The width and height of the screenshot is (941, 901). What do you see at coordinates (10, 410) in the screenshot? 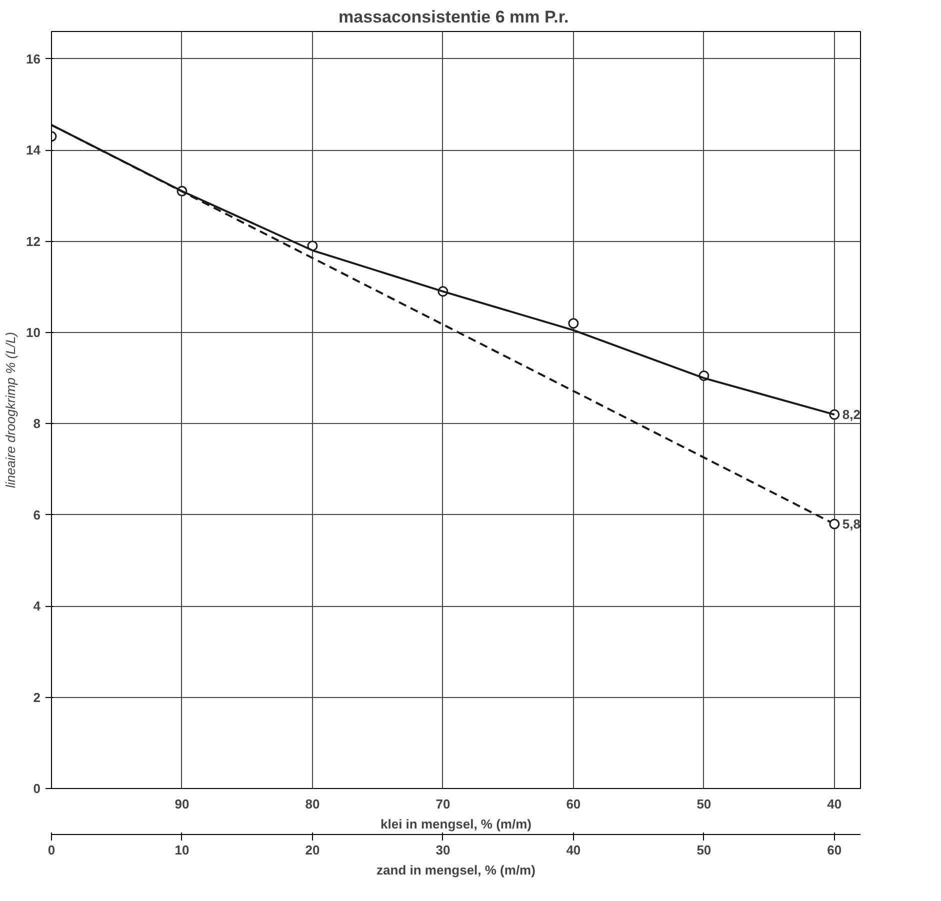
I see `y-axis-title: lineaire droogkrimp % (L/L)` at bounding box center [10, 410].